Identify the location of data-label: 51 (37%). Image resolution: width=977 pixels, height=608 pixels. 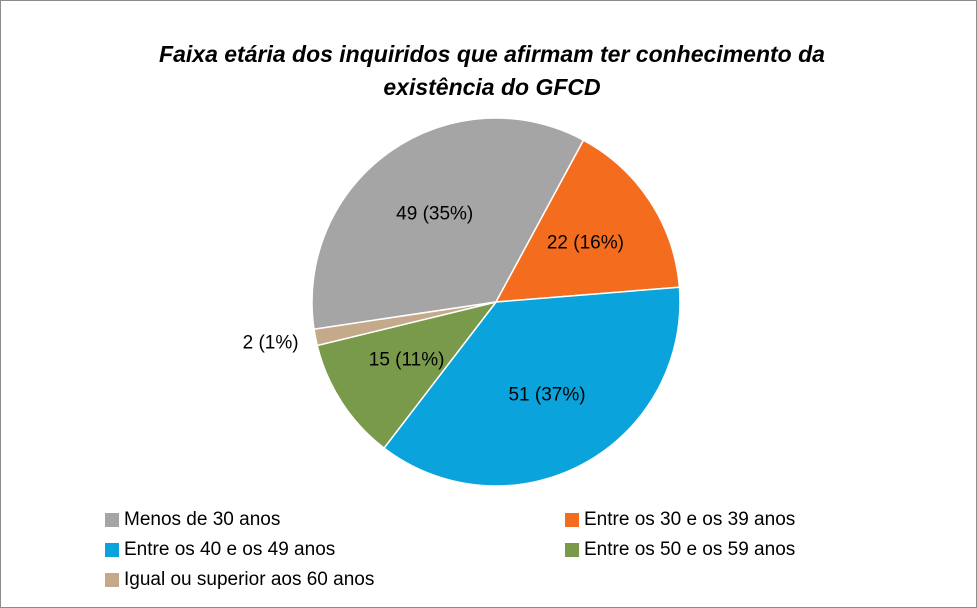
(546, 395).